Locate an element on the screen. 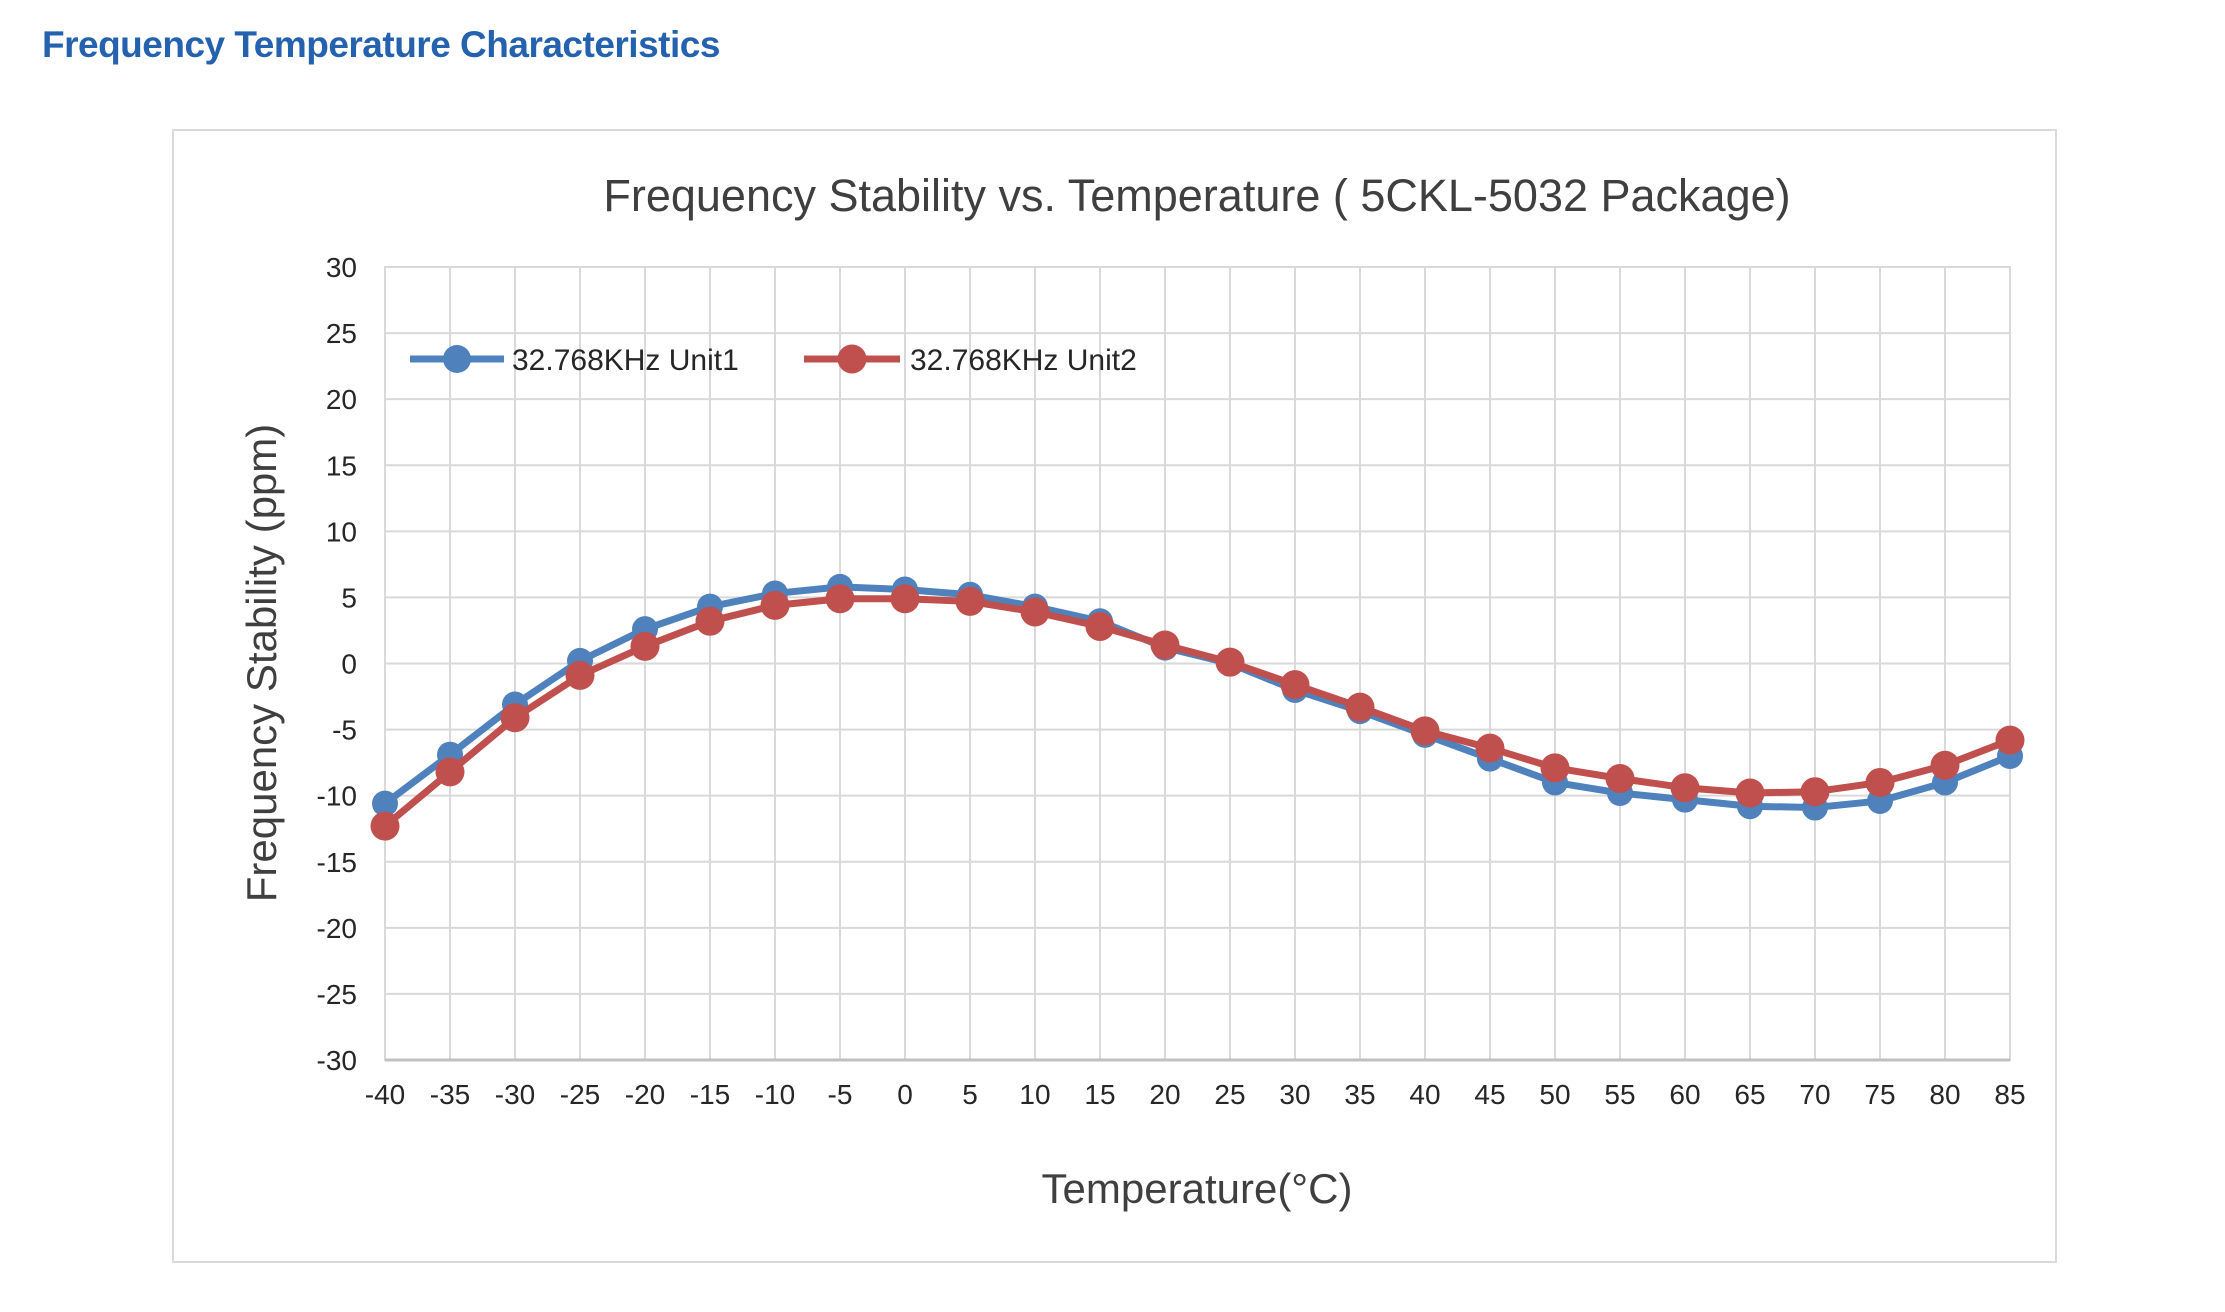 The height and width of the screenshot is (1312, 2225). y-tick-label: 15 is located at coordinates (341, 465).